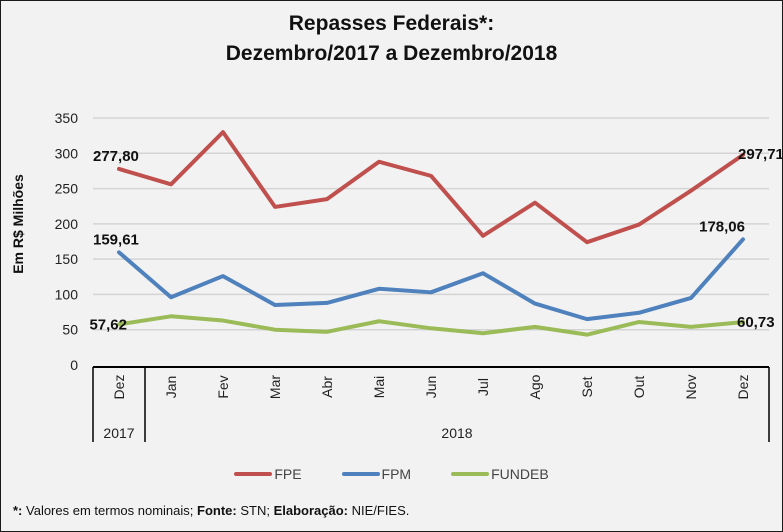 This screenshot has height=532, width=783. I want to click on y-tick-label: 300, so click(67, 153).